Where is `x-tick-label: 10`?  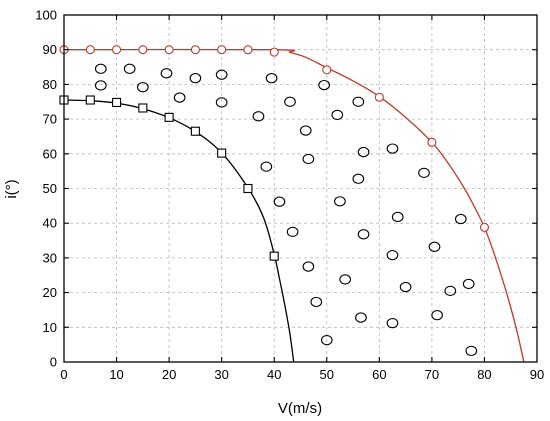
x-tick-label: 10 is located at coordinates (116, 374).